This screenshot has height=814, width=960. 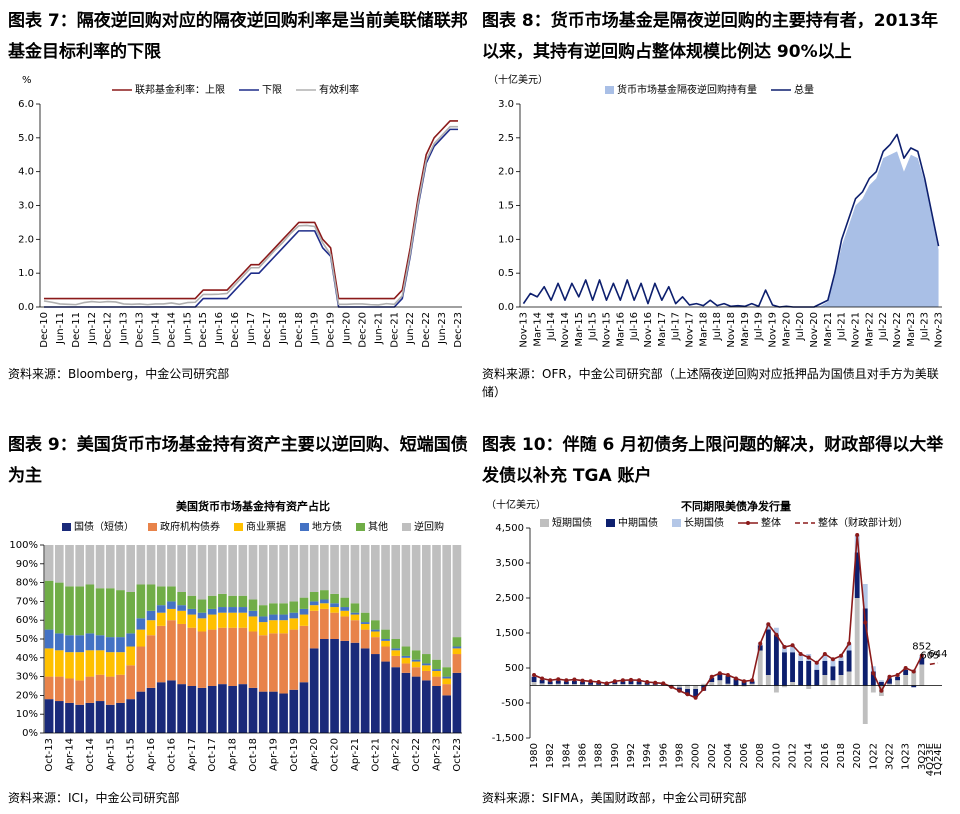 What do you see at coordinates (689, 330) in the screenshot?
I see `x-tick-label: Nov-17` at bounding box center [689, 330].